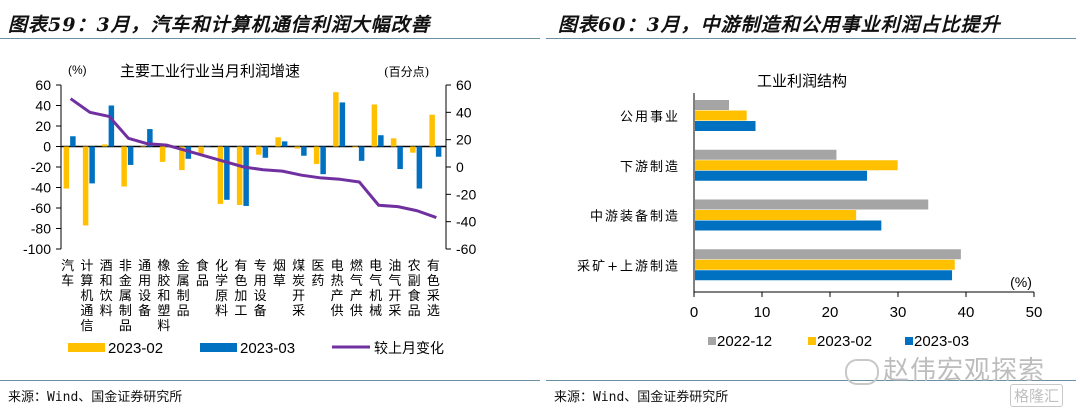 This screenshot has height=413, width=1080. Describe the element at coordinates (628, 266) in the screenshot. I see `y-category-label: 采矿+上游制造` at that location.